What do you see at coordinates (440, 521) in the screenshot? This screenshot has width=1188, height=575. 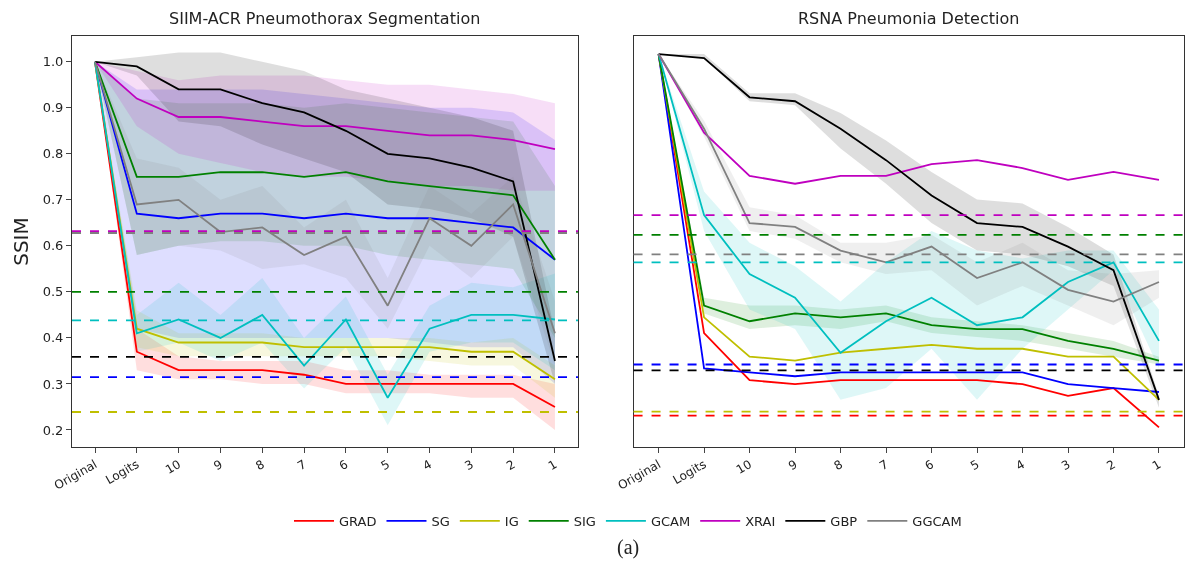 I see `legend-label: SG` at bounding box center [440, 521].